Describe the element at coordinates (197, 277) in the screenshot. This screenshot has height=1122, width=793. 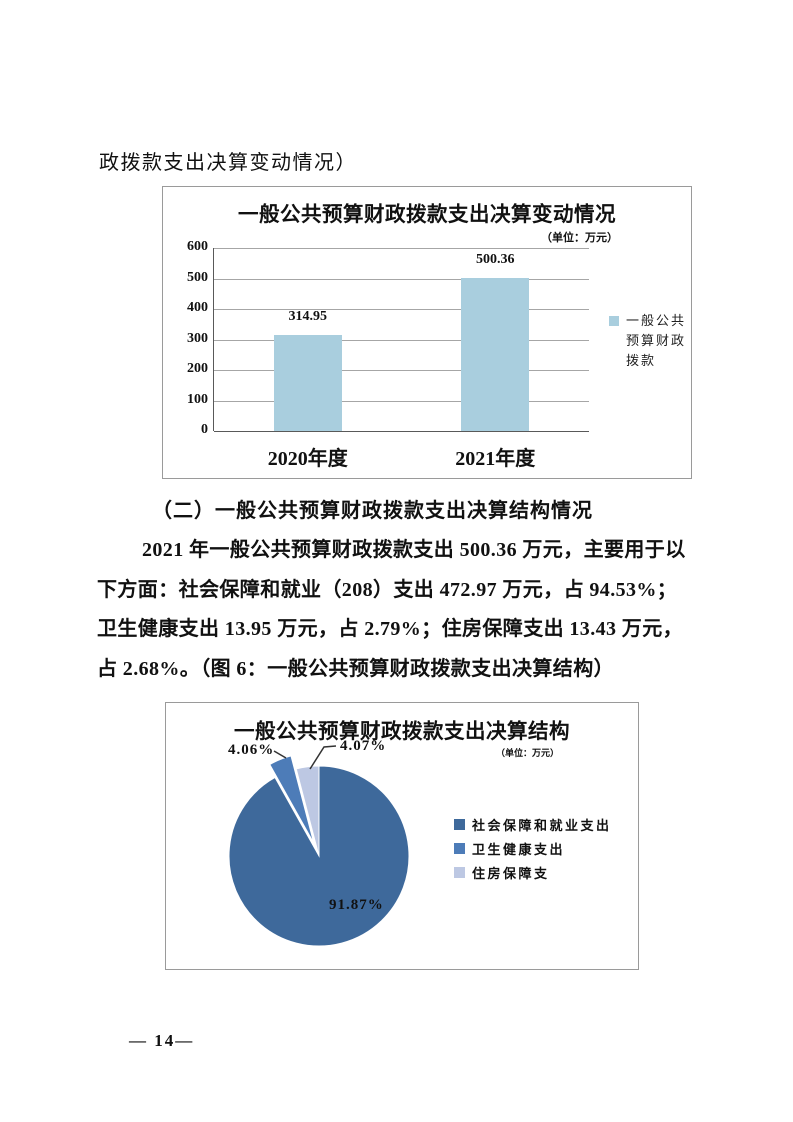
I see `y-axis-tick-label: 500` at that location.